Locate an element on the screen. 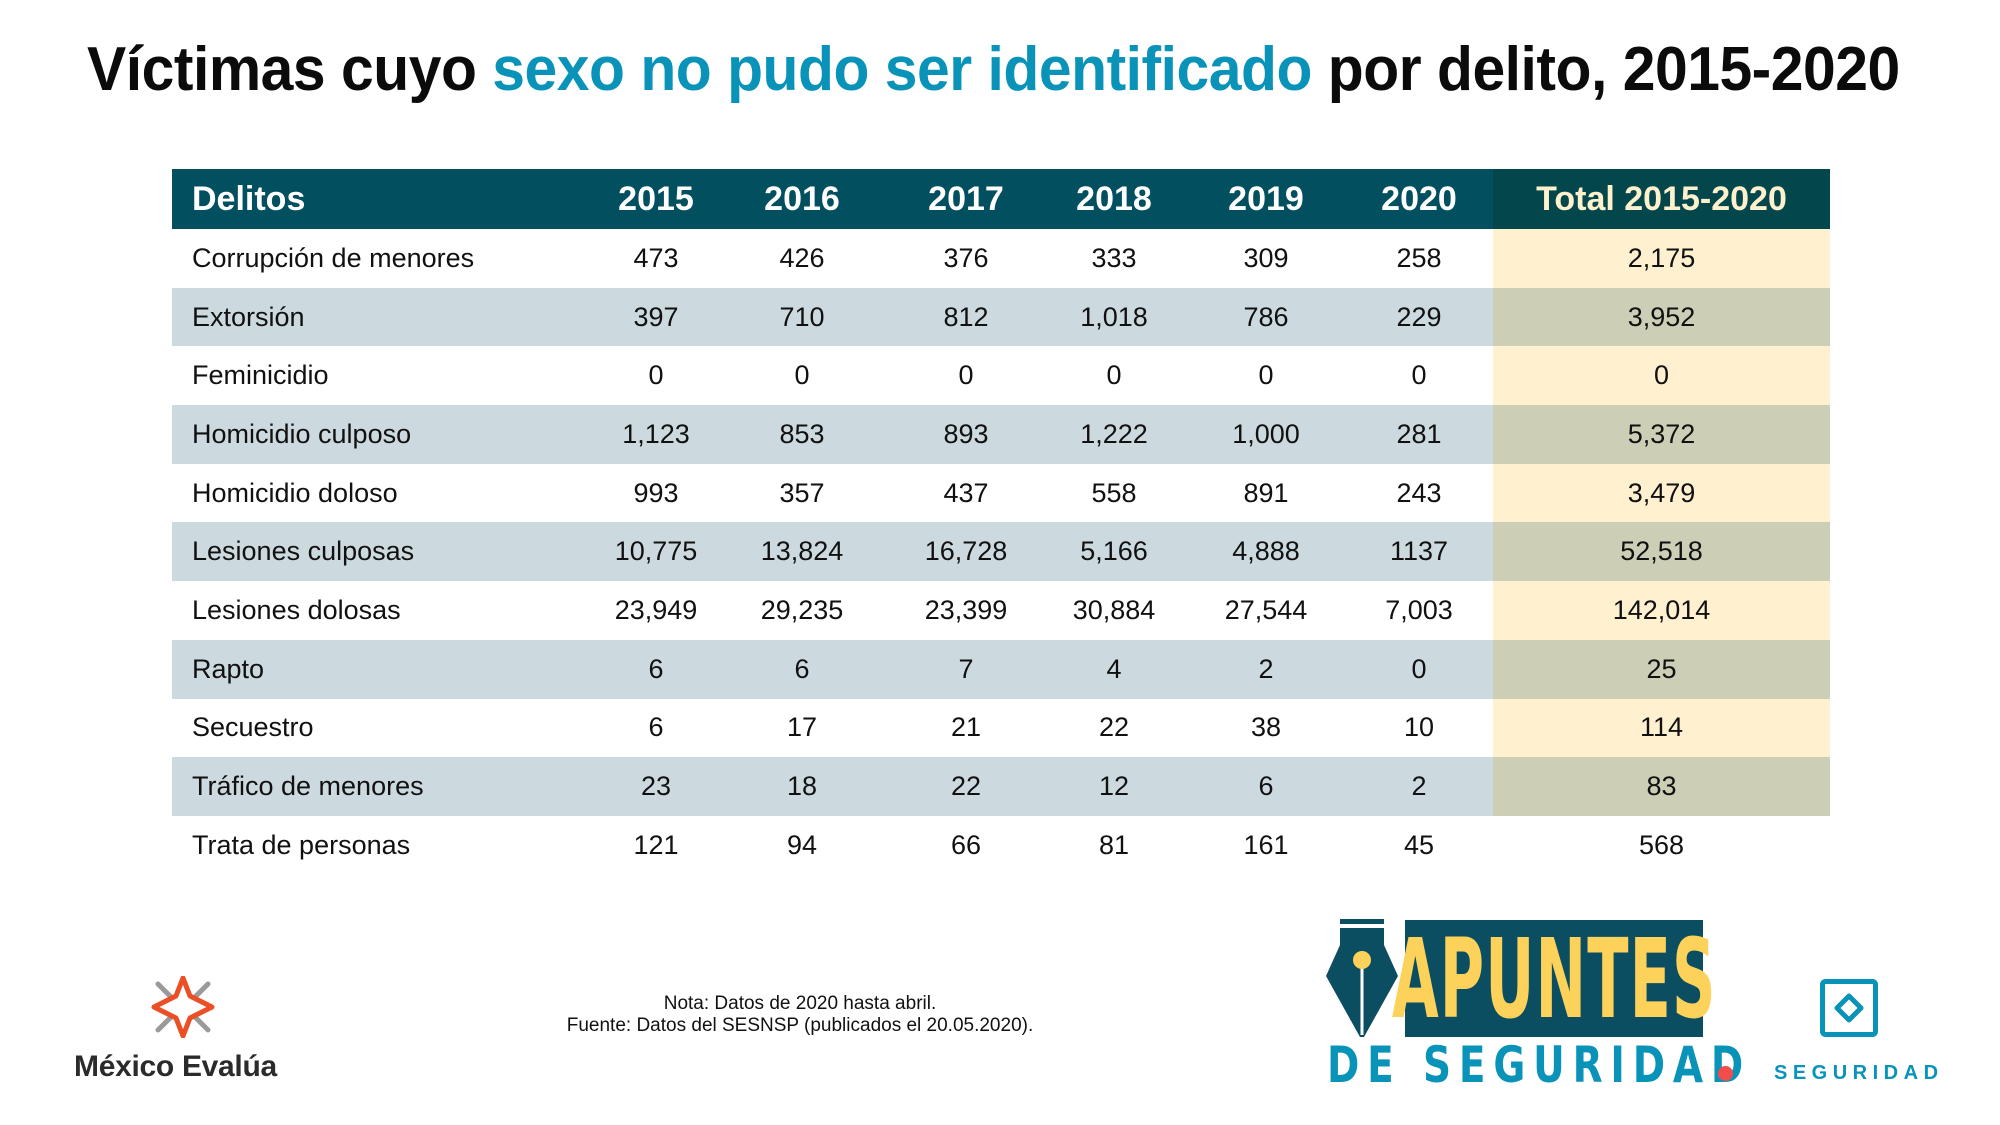 This screenshot has height=1125, width=2000. org-name: México Evalúa is located at coordinates (175, 1066).